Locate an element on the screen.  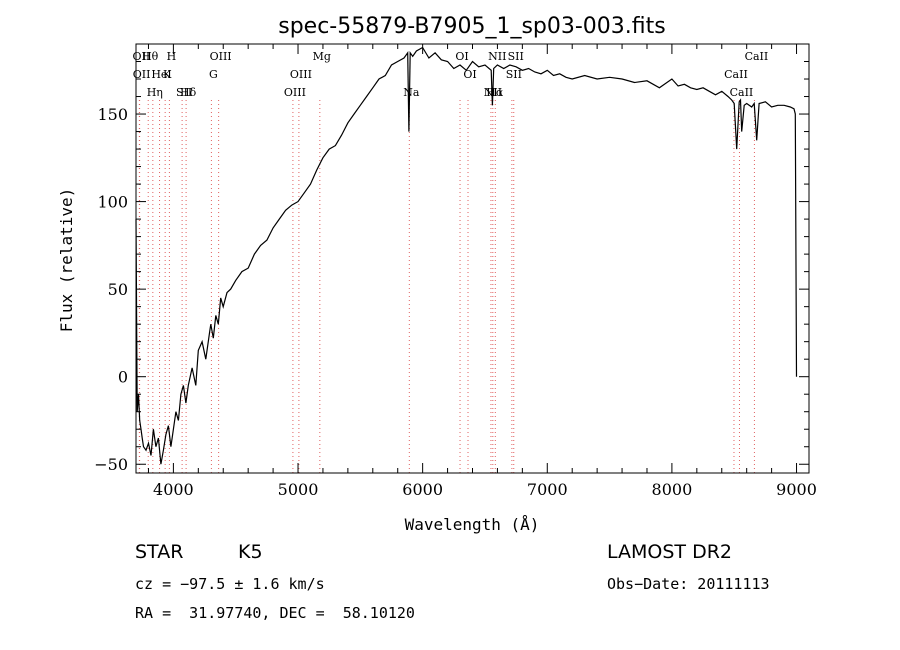
redshift-text: cz = −97.5 ± 1.6 km/s is located at coordinates (230, 584).